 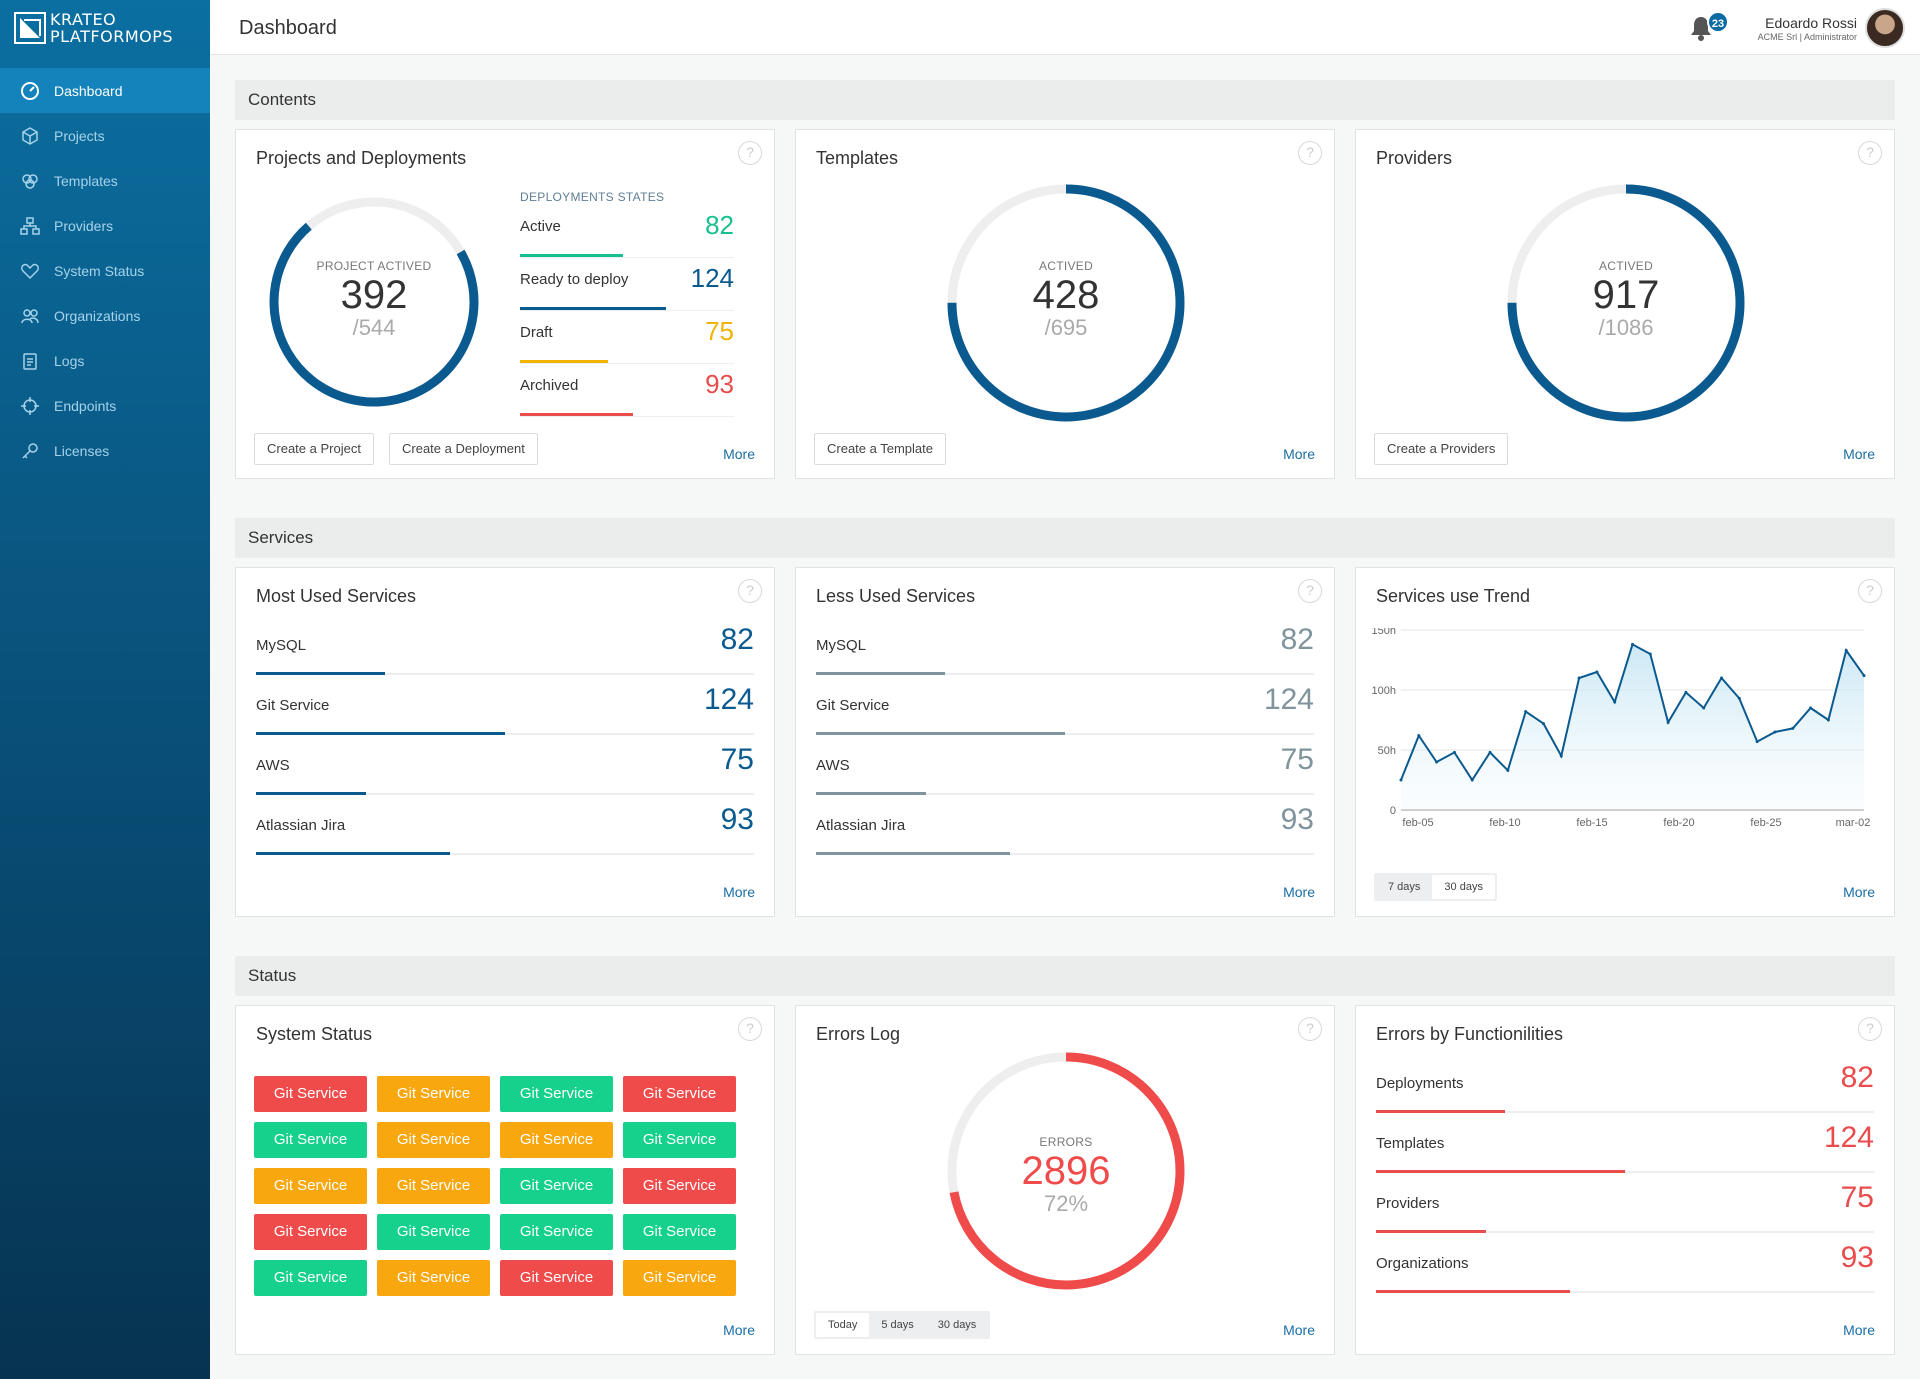 I want to click on range-today: Today, so click(x=843, y=1325).